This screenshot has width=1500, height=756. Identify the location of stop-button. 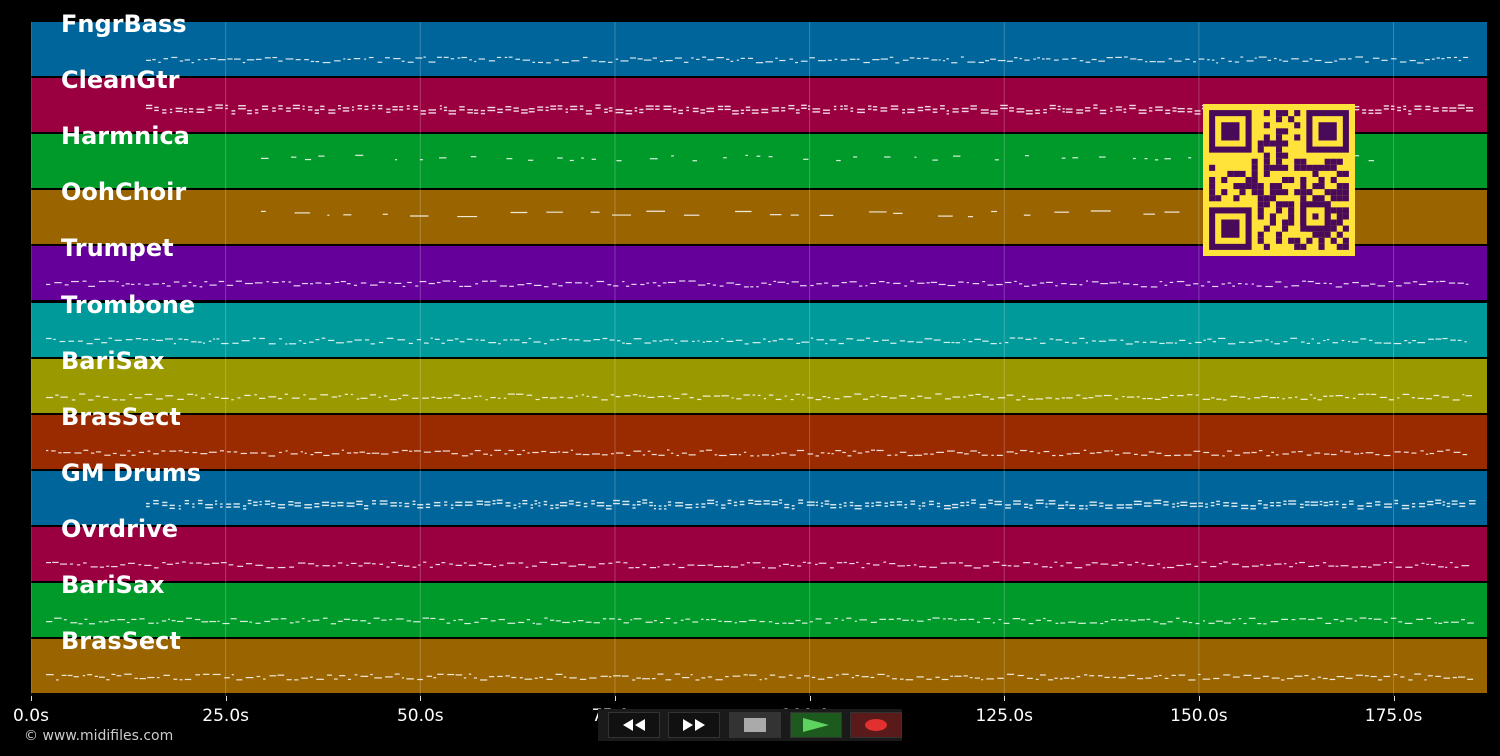
(755, 725).